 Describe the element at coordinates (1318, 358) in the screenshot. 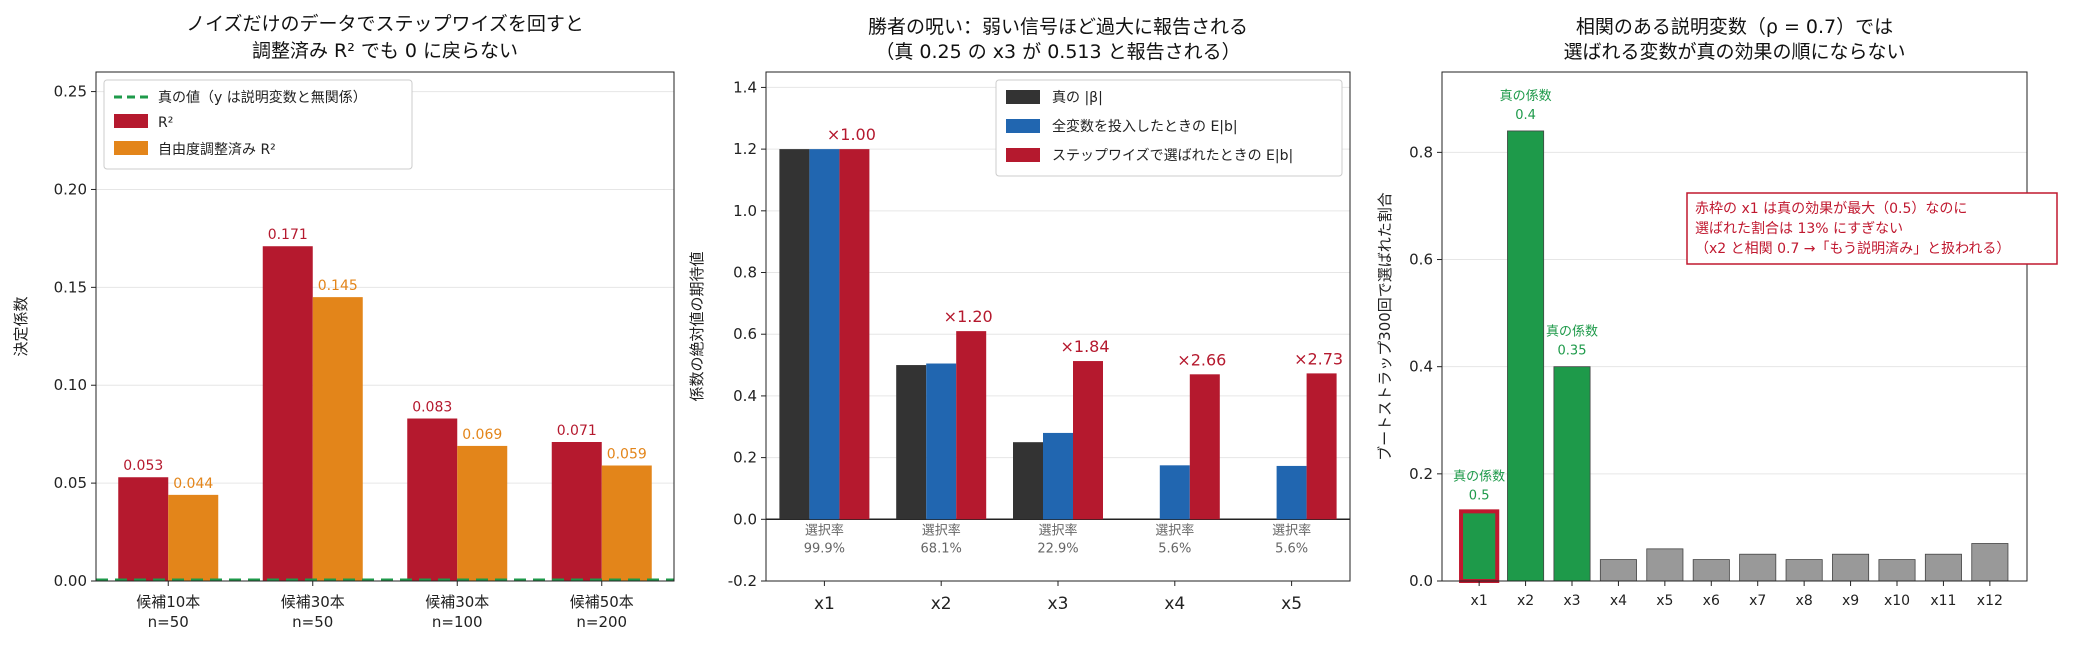

I see `ratio-label: ×2.73` at that location.